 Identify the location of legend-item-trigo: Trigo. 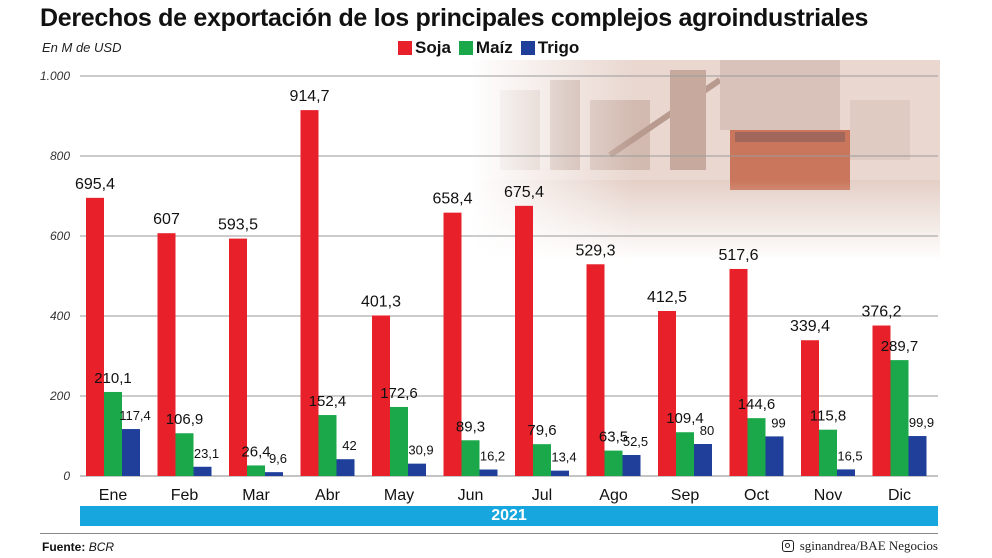
(550, 48).